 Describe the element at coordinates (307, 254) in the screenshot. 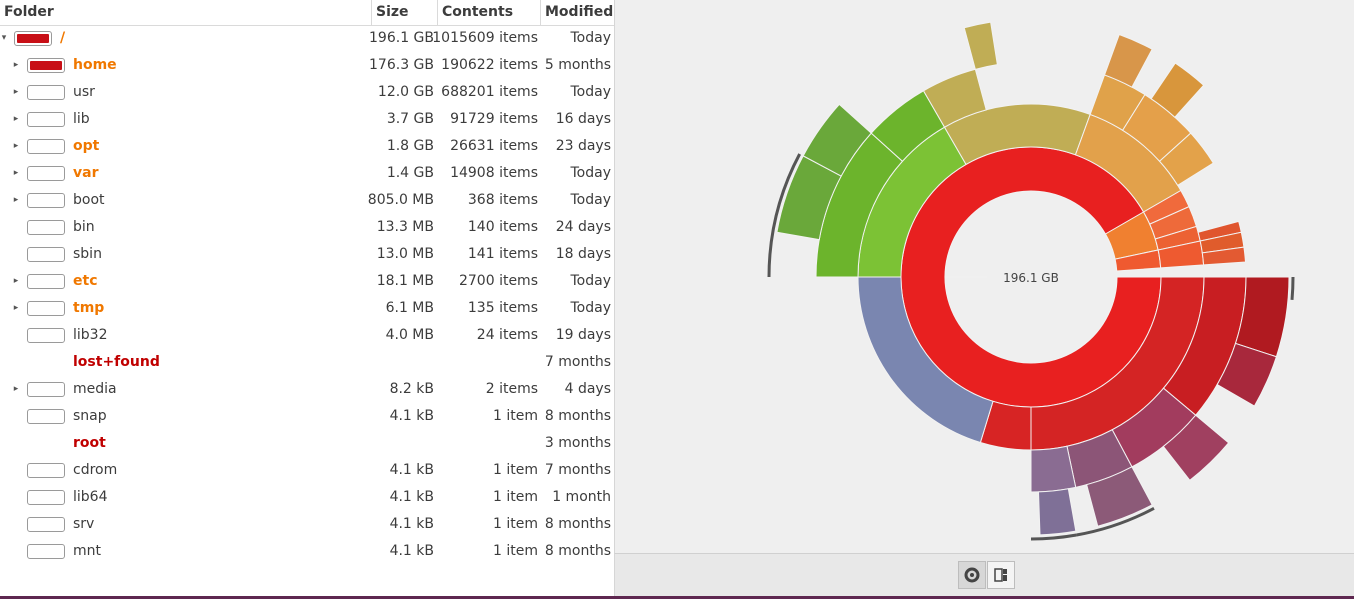

I see `table-row: sbin 13.0 MB 141 items 18 days` at that location.